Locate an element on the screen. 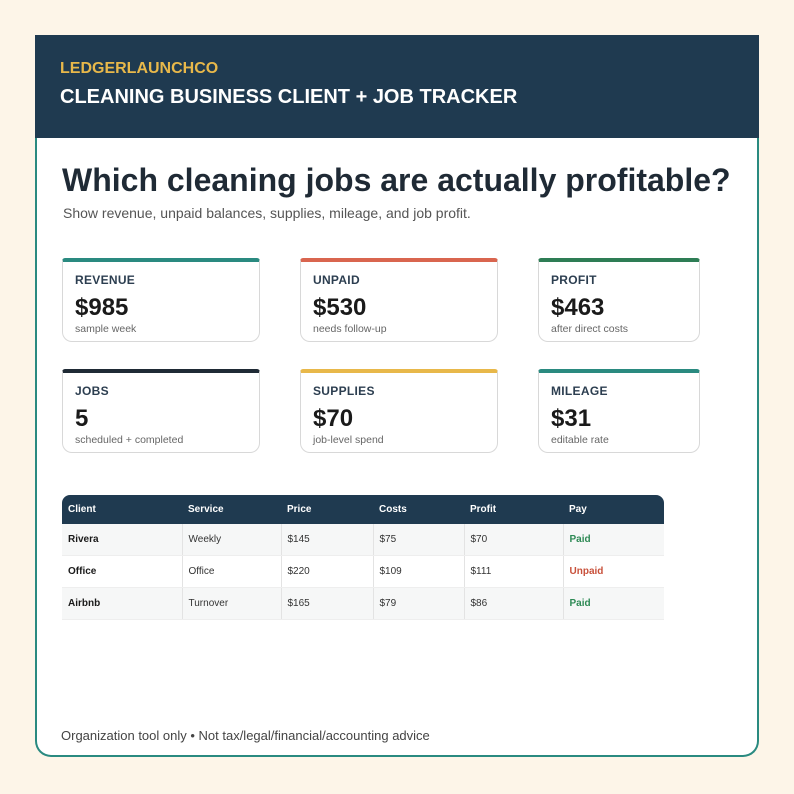 The width and height of the screenshot is (794, 794). table-cell: $70 is located at coordinates (513, 540).